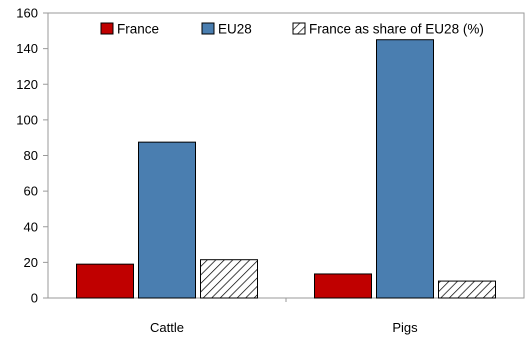  I want to click on y-tick-label: 0, so click(34, 298).